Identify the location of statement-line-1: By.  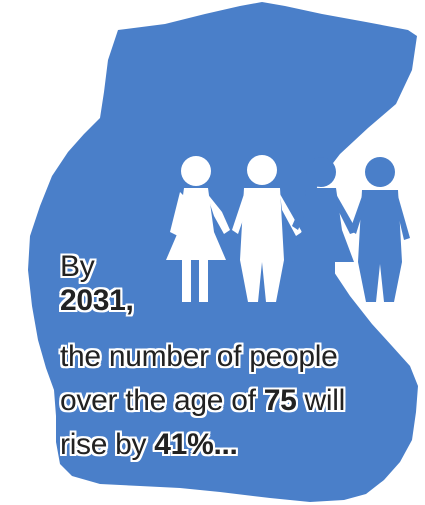
(77, 267).